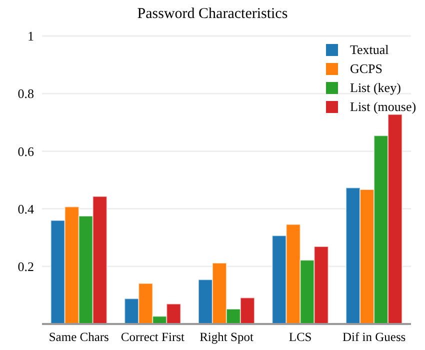  Describe the element at coordinates (383, 107) in the screenshot. I see `legend-label: List (mouse)` at that location.